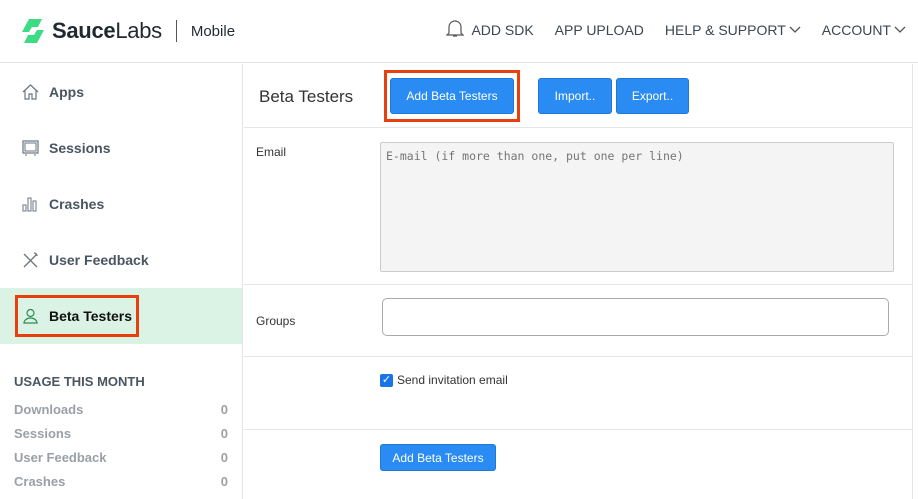 The height and width of the screenshot is (499, 918). Describe the element at coordinates (66, 92) in the screenshot. I see `sidebar-item-label: Apps` at that location.